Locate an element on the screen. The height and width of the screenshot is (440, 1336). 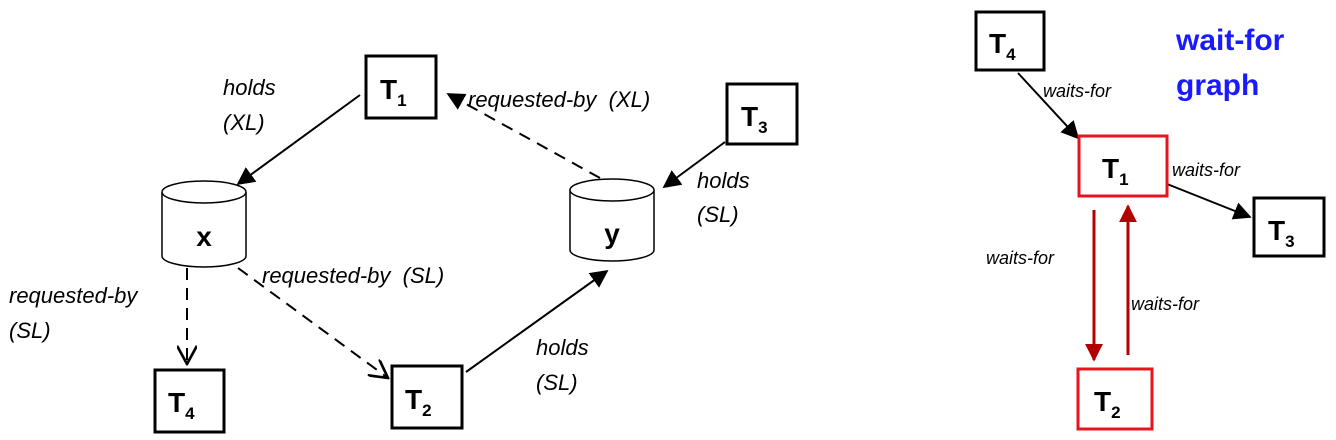
node-t1: T1 is located at coordinates (401, 87).